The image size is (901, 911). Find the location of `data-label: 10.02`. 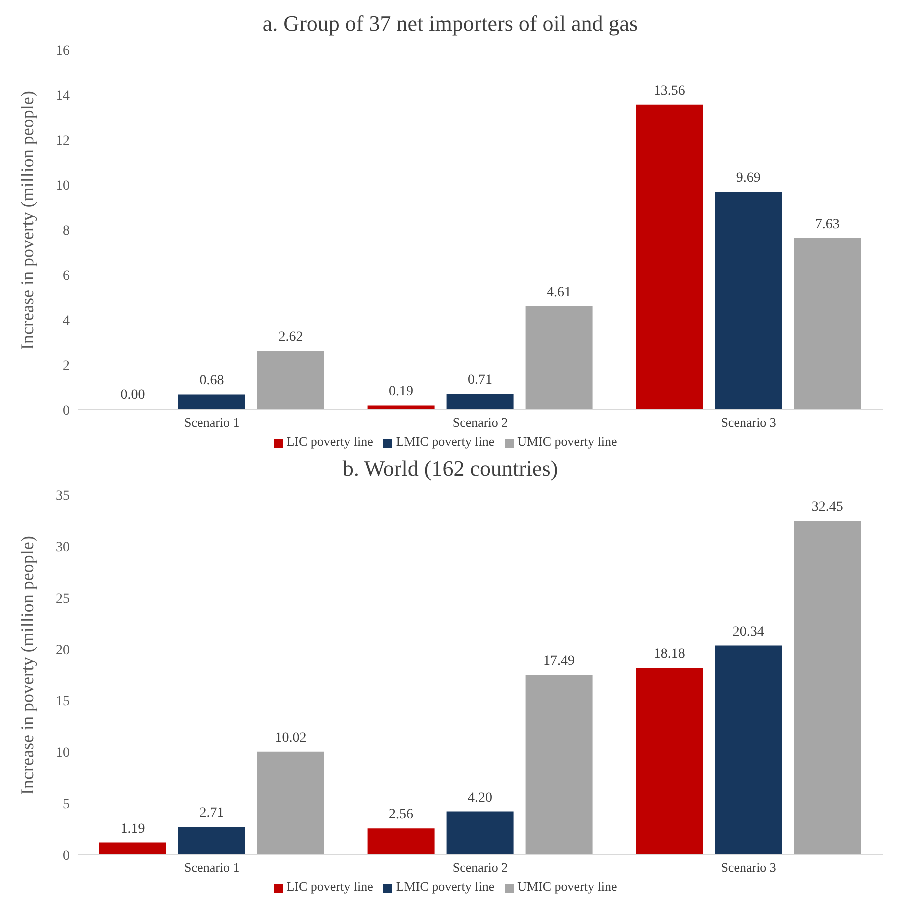

data-label: 10.02 is located at coordinates (291, 738).